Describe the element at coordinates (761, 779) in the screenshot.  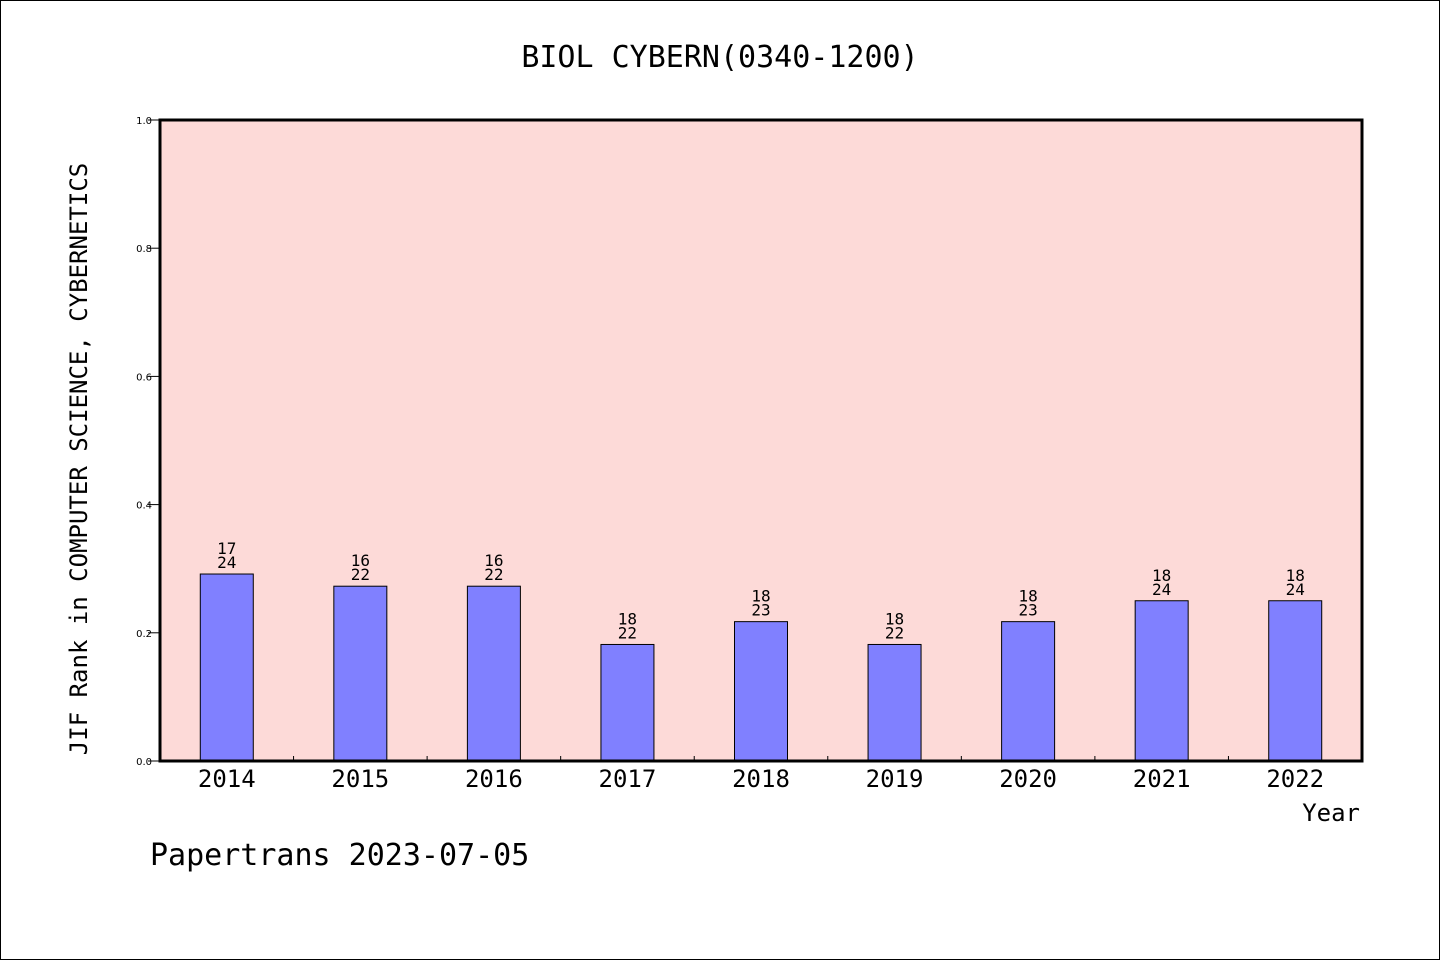
I see `x-tick-label: 2018` at that location.